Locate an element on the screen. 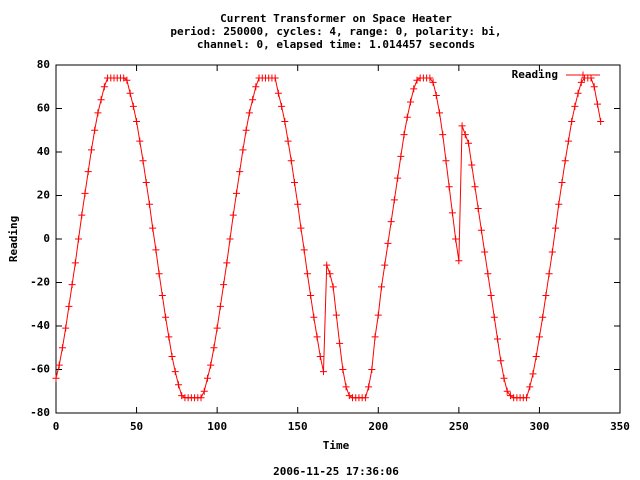 Image resolution: width=640 pixels, height=480 pixels. y-tick-label: 80 is located at coordinates (43, 64).